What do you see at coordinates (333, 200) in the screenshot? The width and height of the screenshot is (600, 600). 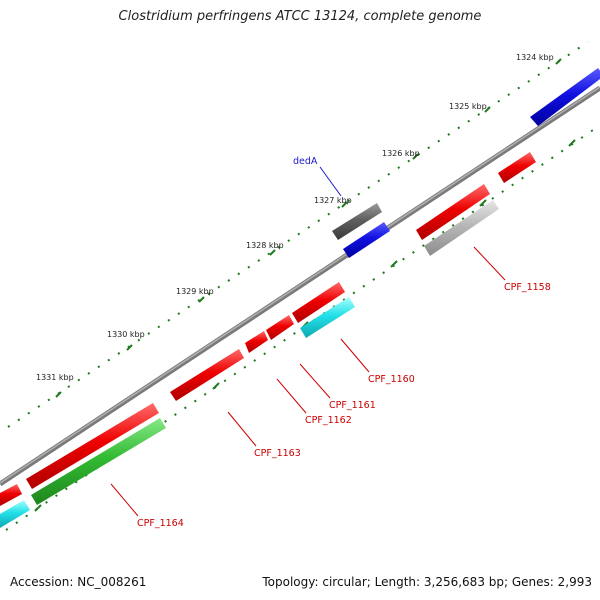 I see `scale-label: 1327 kbp` at bounding box center [333, 200].